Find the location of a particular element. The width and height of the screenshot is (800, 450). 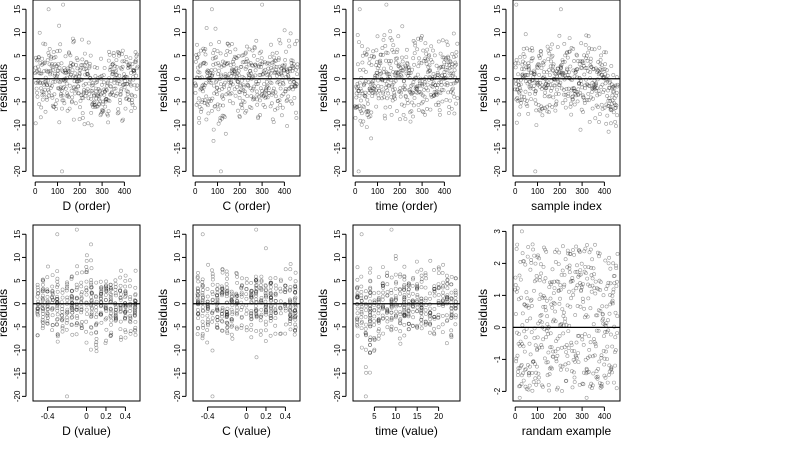

plot-frame is located at coordinates (566, 313).